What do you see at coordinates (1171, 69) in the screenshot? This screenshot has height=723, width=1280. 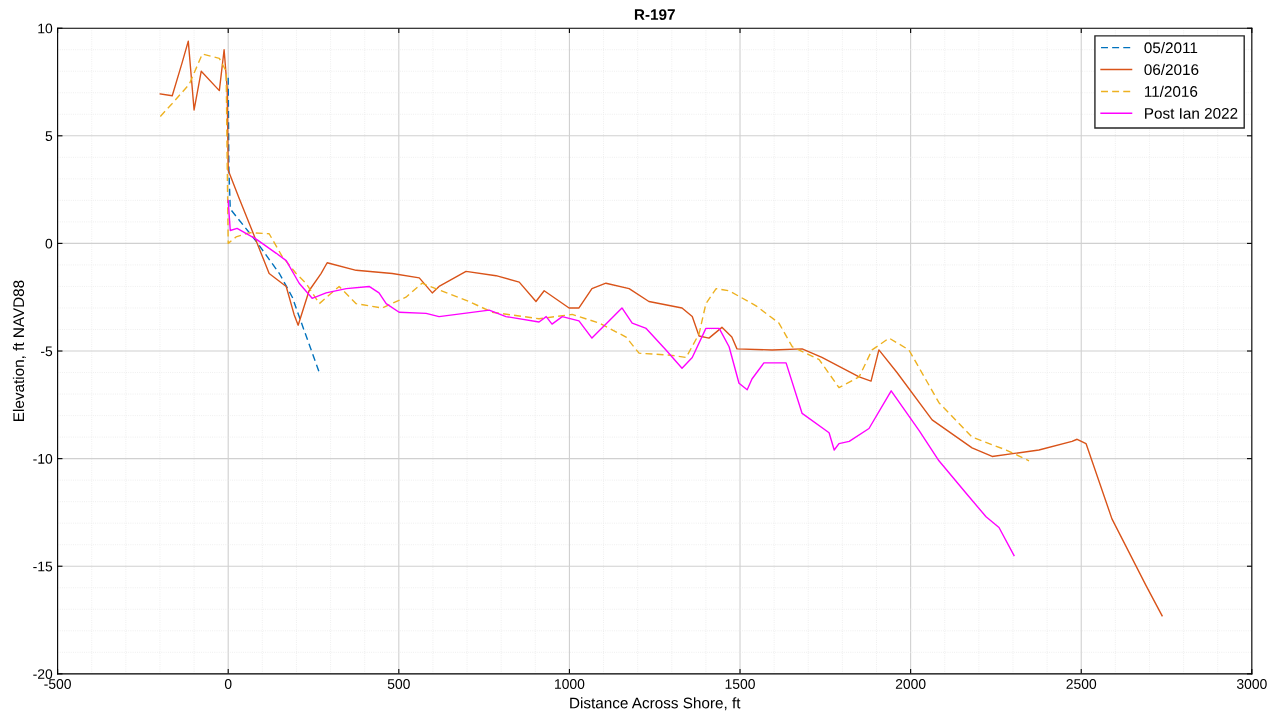 I see `legend-label: 06/2016` at bounding box center [1171, 69].